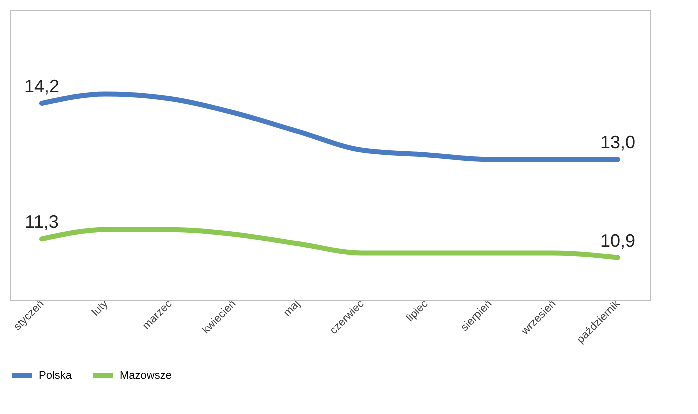 The width and height of the screenshot is (698, 414). What do you see at coordinates (146, 376) in the screenshot?
I see `legend-label: Mazowsze` at bounding box center [146, 376].